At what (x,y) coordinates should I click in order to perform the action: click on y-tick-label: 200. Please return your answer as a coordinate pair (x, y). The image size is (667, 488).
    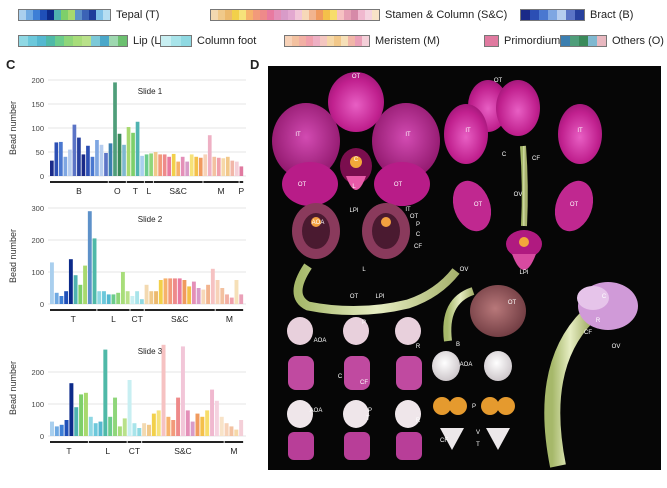
    Looking at the image, I should click on (37, 240).